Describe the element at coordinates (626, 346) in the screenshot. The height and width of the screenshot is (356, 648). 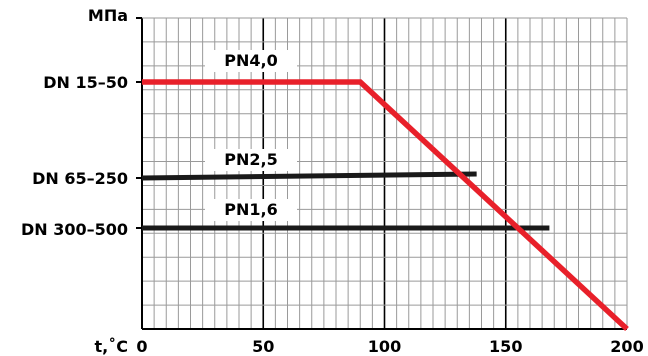
I see `x-tick-label-200: 200` at that location.